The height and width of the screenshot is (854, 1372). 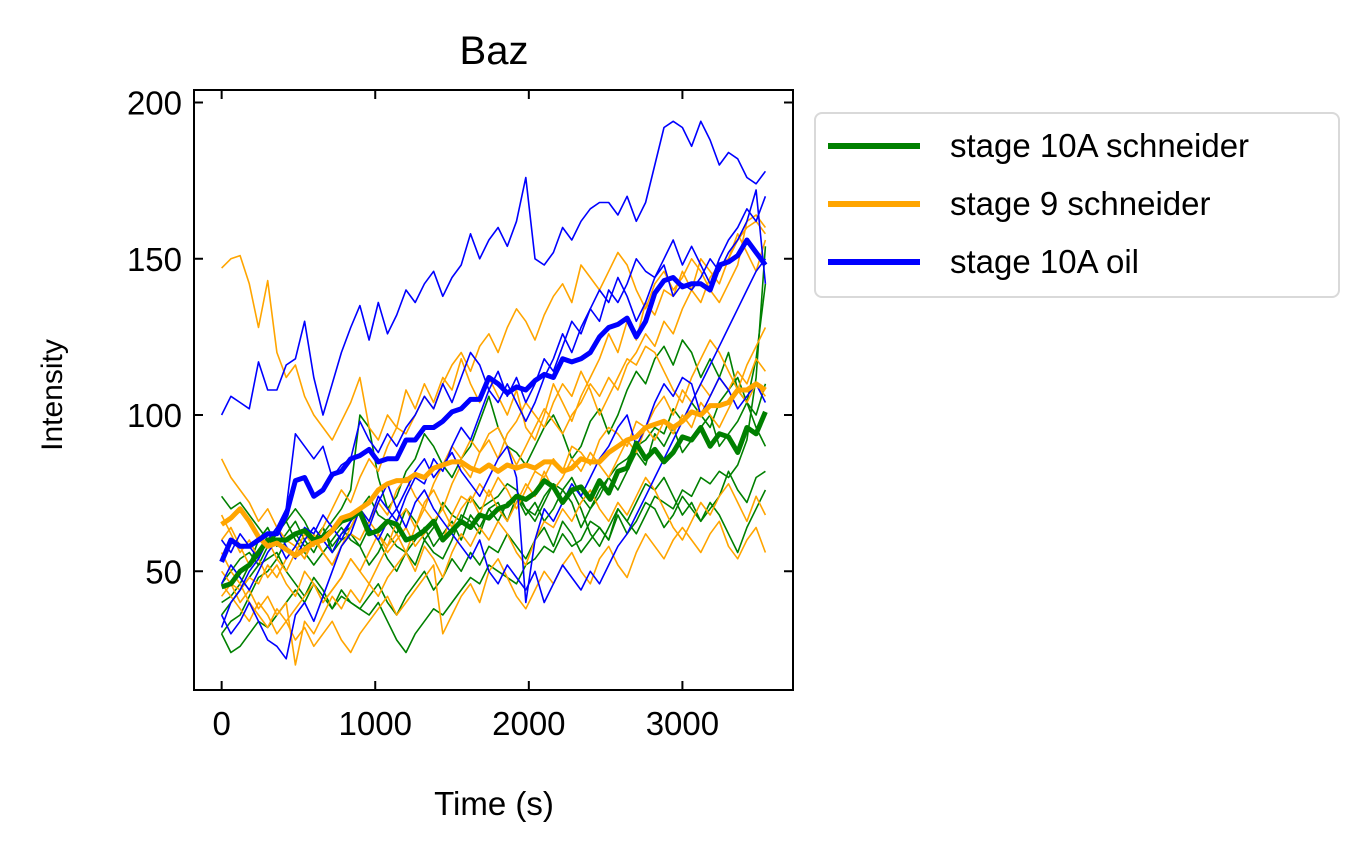 I want to click on y-axis-label: Intensity, so click(x=52, y=395).